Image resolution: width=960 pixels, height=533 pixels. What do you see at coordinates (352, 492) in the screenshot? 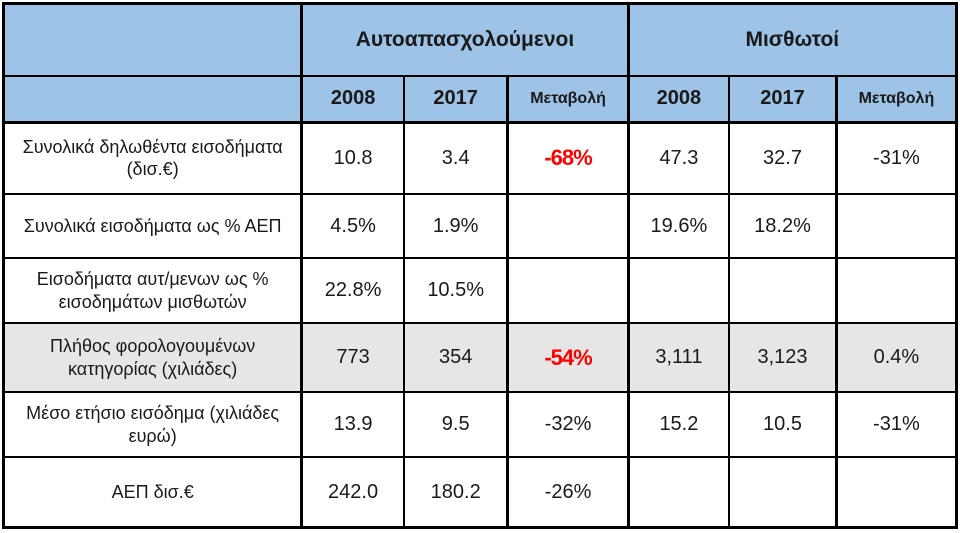
I see `data-cell: 242.0` at bounding box center [352, 492].